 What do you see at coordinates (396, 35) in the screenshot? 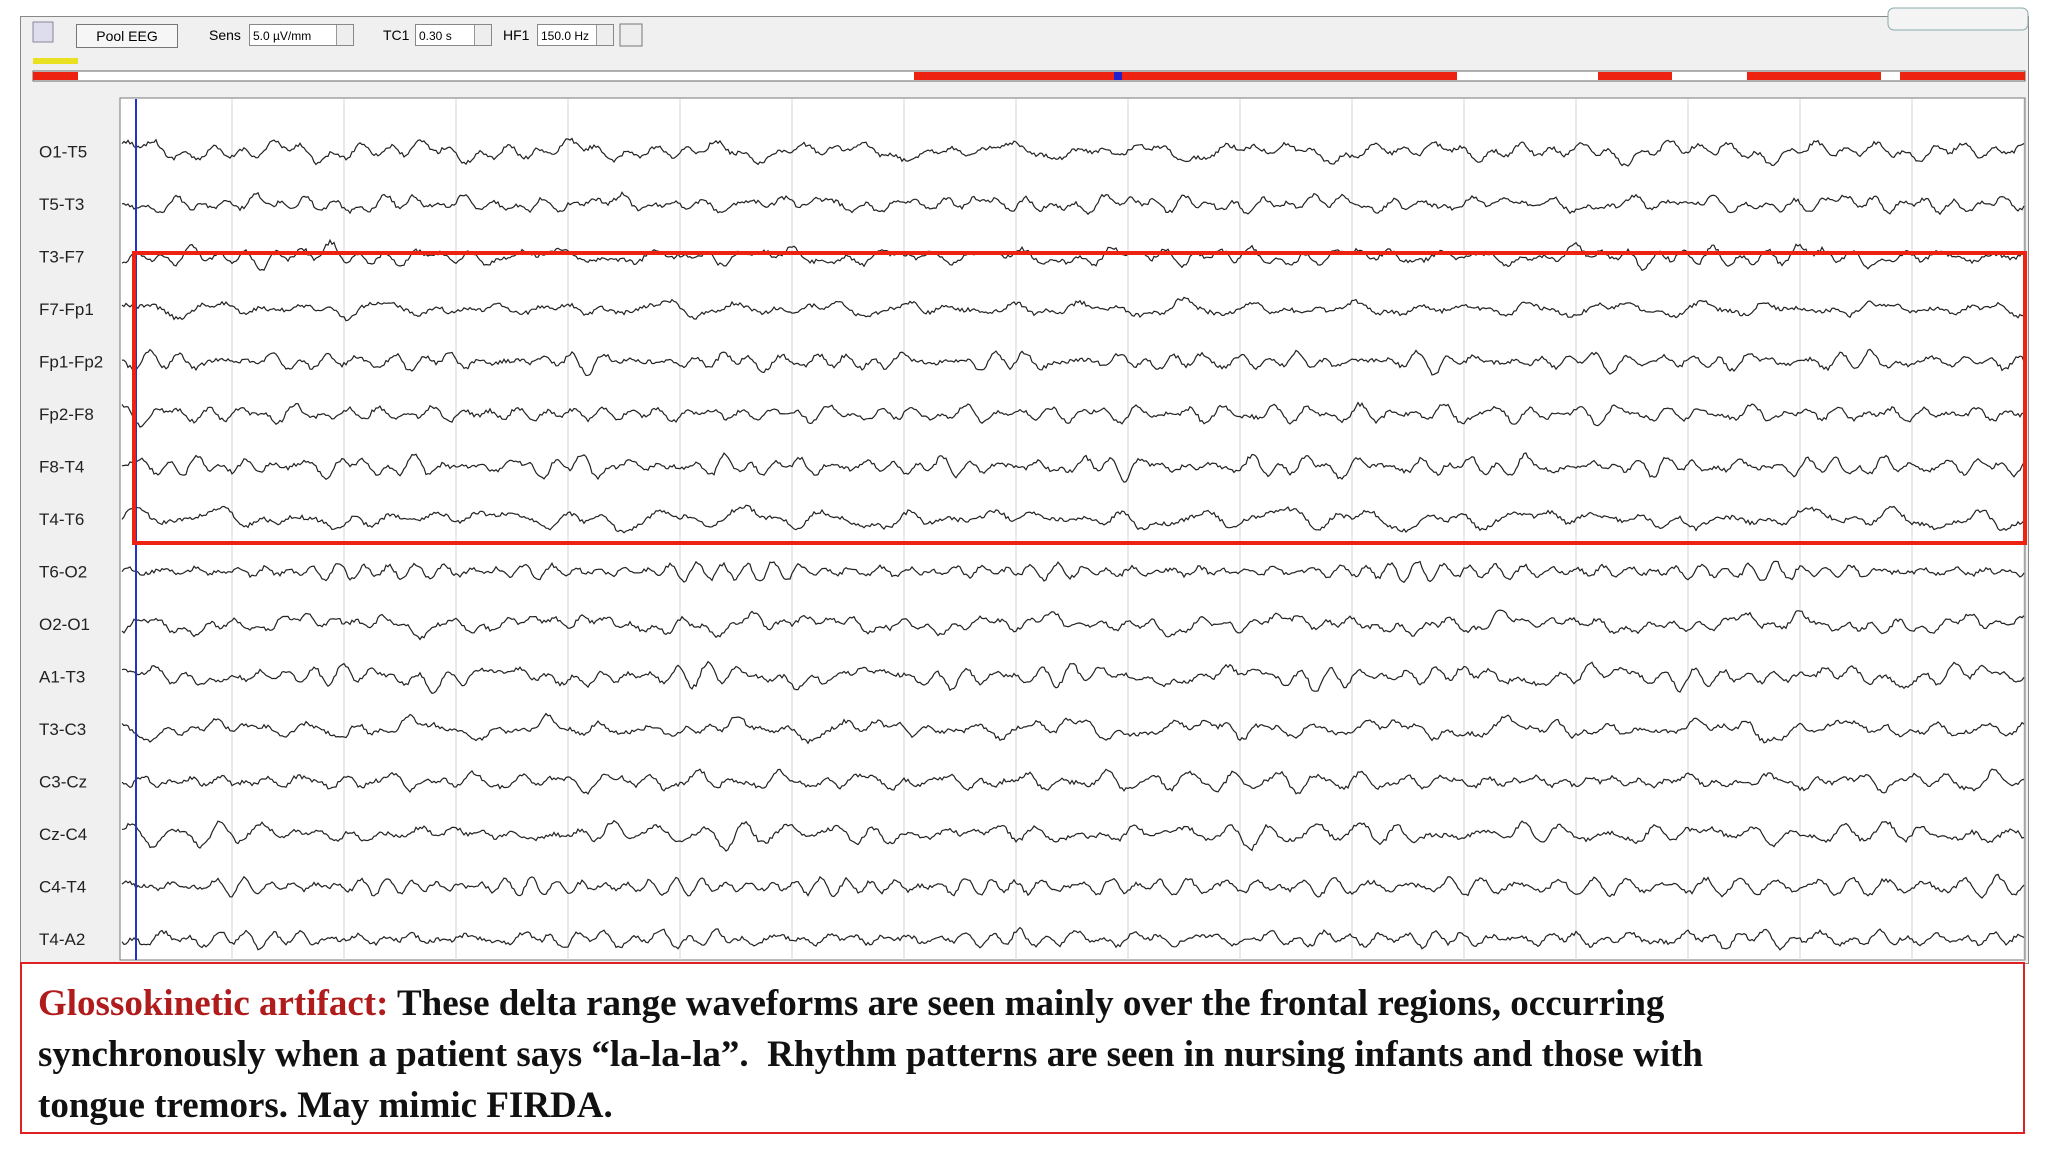
I see `tc-label: TC1` at bounding box center [396, 35].